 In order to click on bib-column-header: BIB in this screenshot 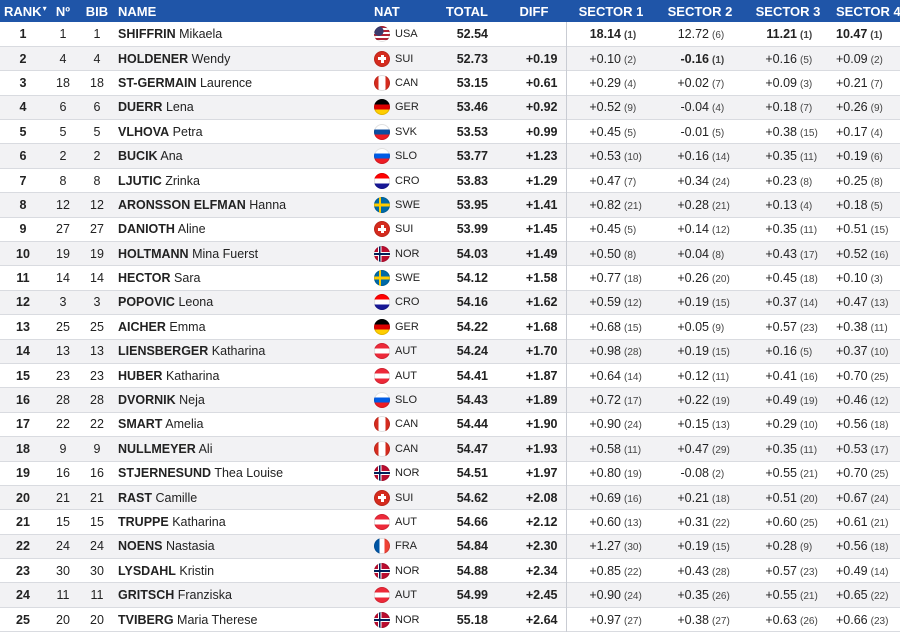, I will do `click(97, 11)`.